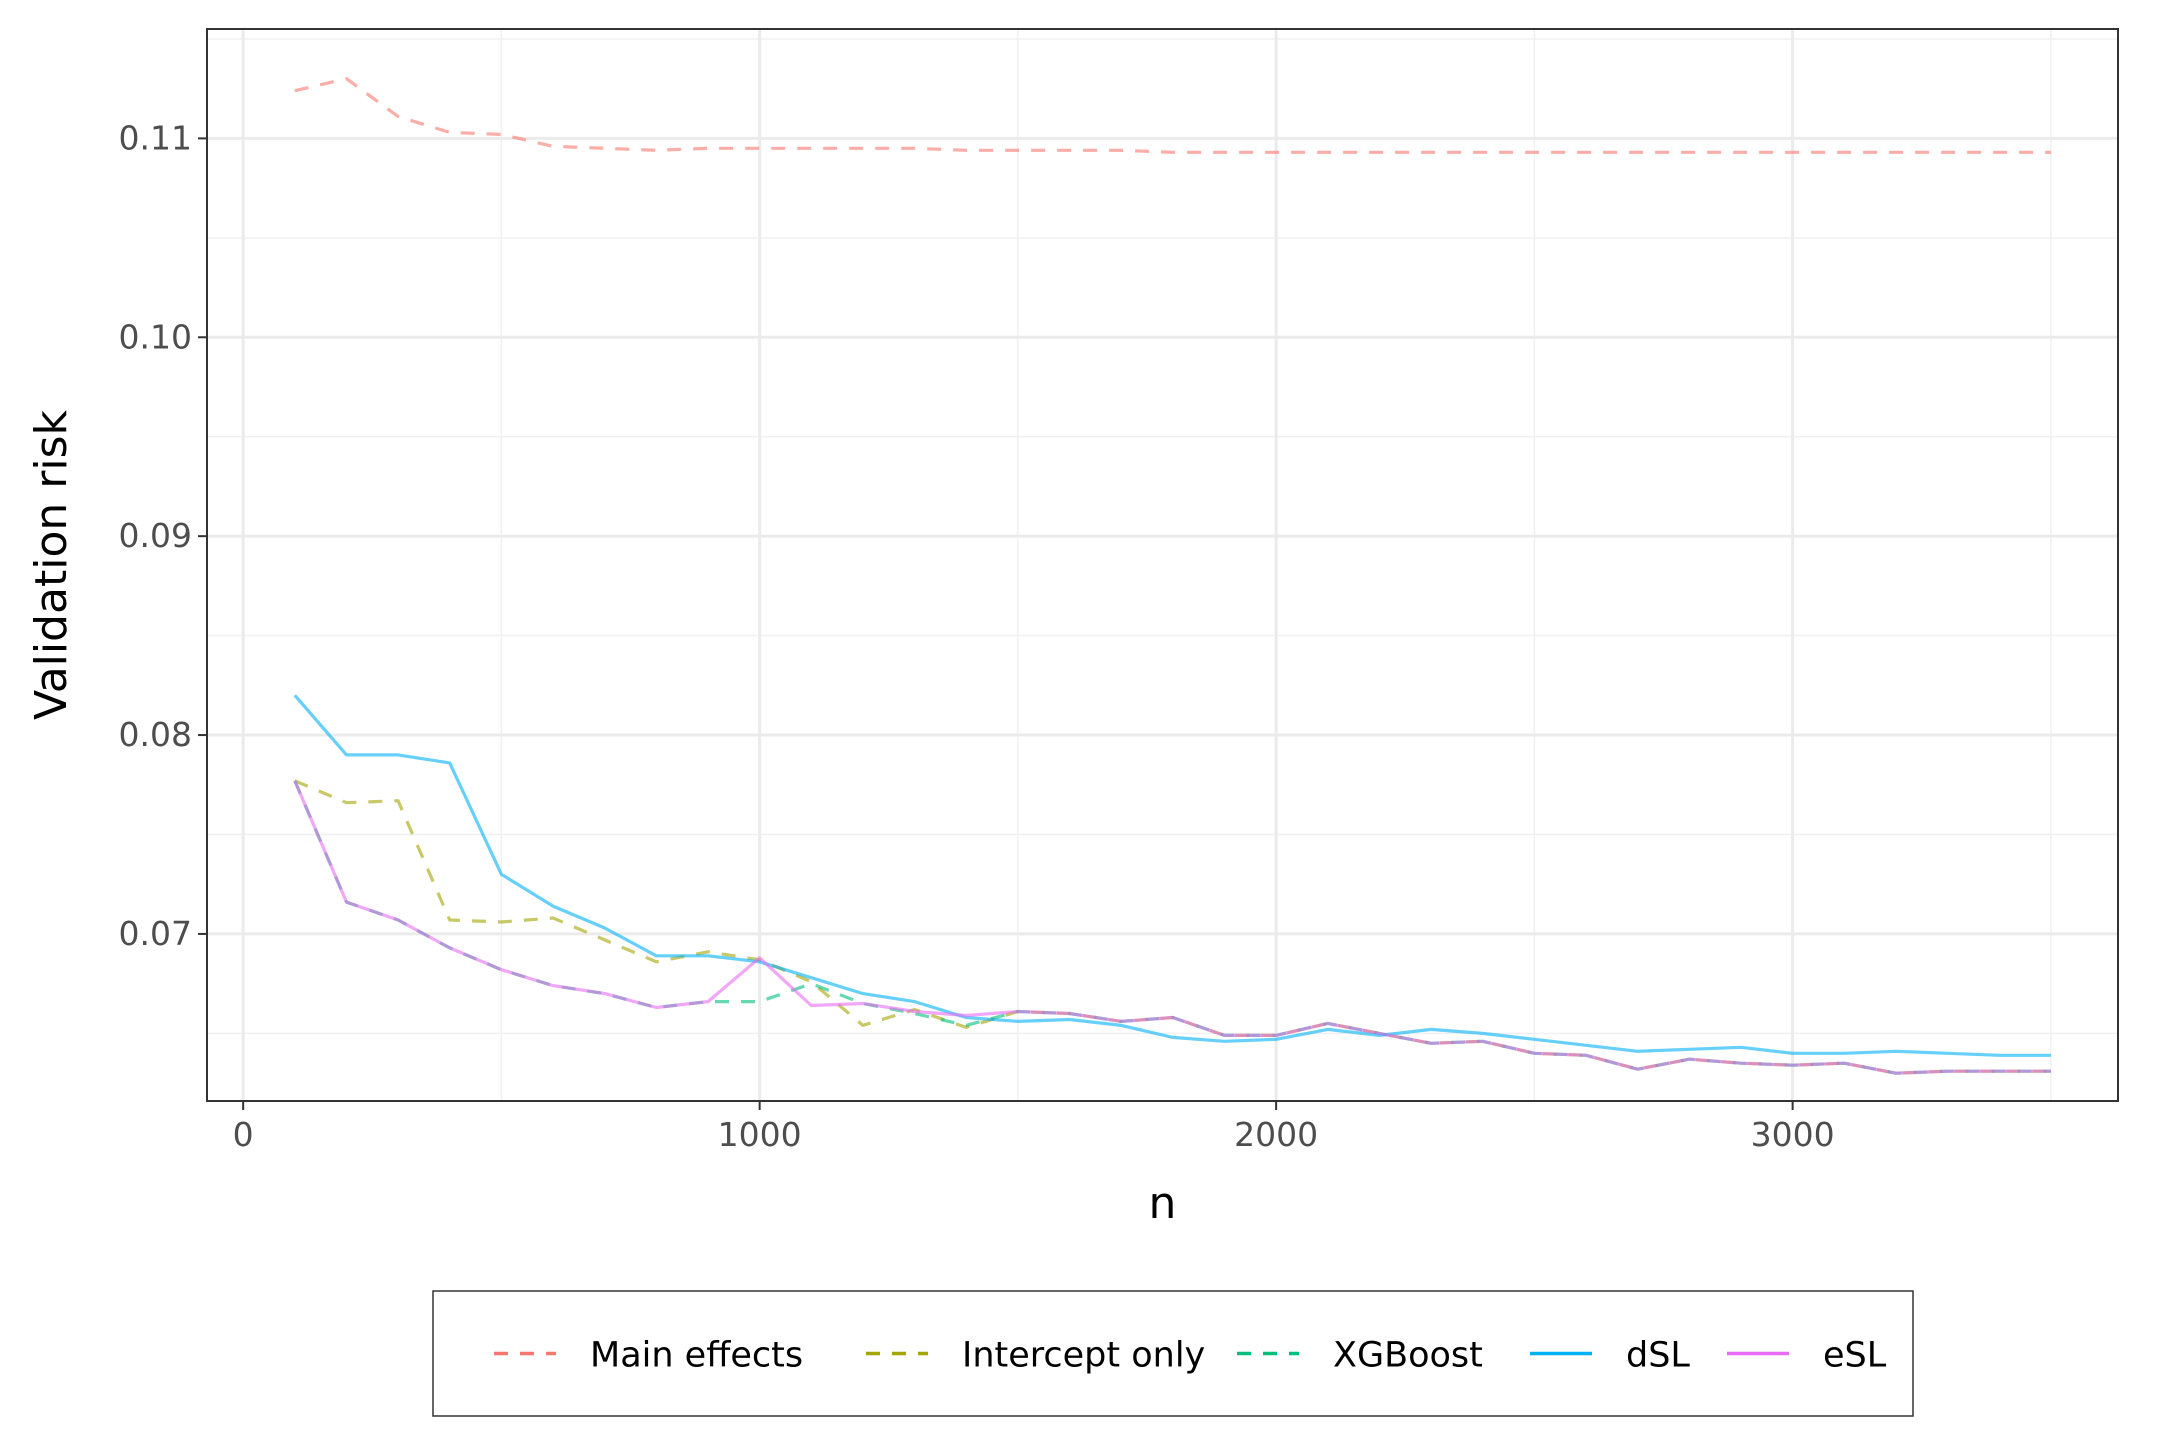 Image resolution: width=2160 pixels, height=1440 pixels. What do you see at coordinates (1408, 1356) in the screenshot?
I see `legend-label: XGBoost` at bounding box center [1408, 1356].